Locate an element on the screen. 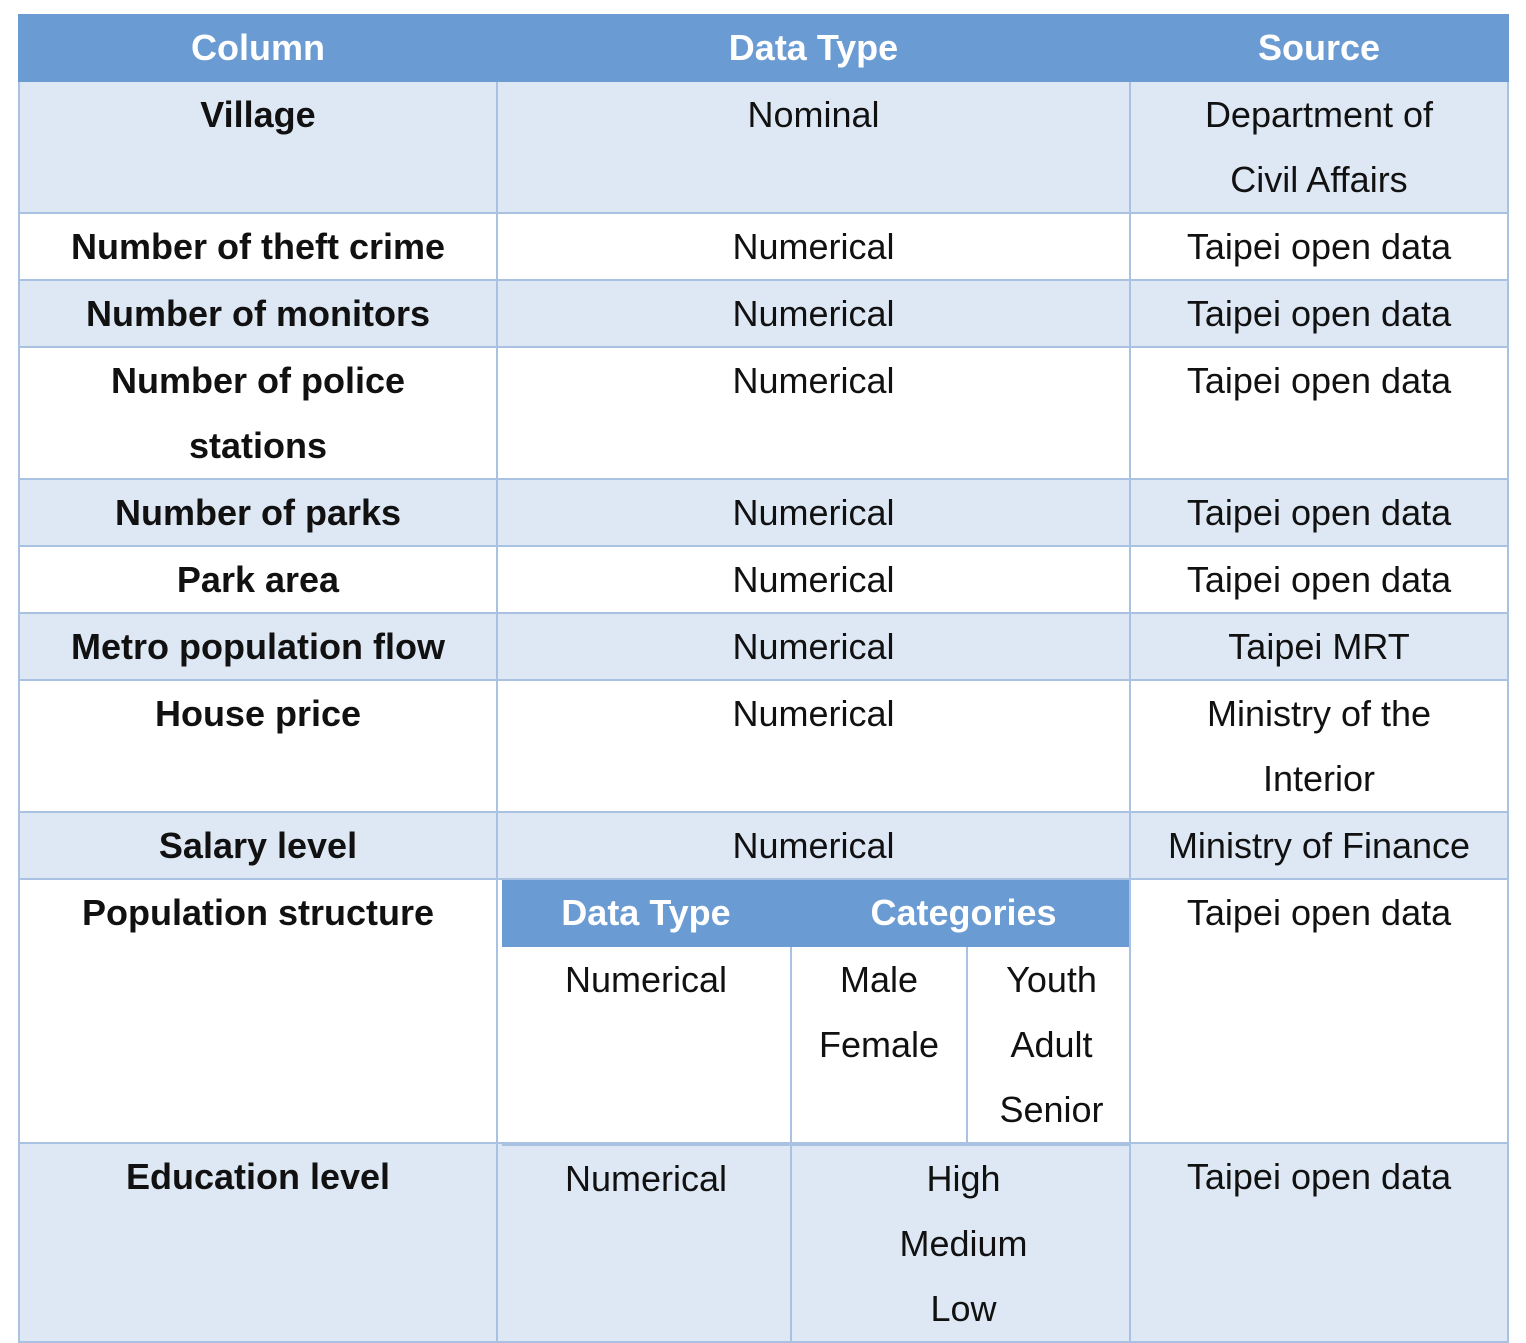  category-item: High is located at coordinates (963, 1178).